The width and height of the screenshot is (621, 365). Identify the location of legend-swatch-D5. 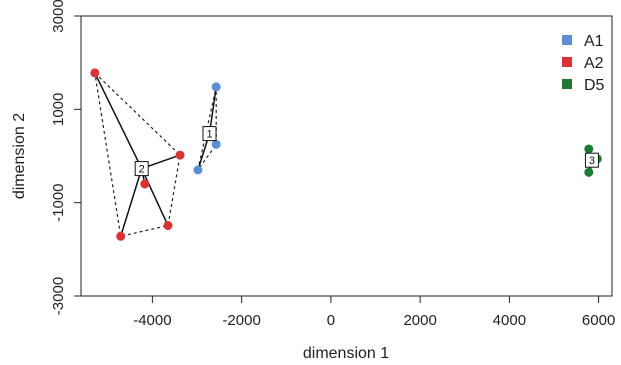
(567, 84).